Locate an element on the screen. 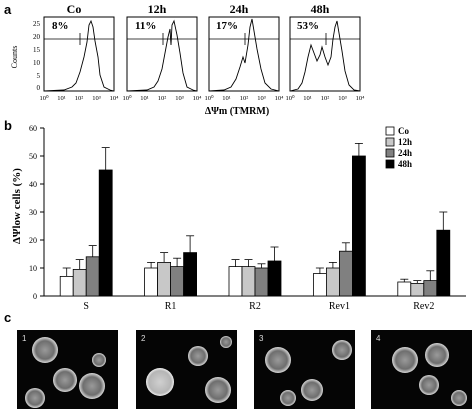  micrograph-number: 1 is located at coordinates (24, 338).